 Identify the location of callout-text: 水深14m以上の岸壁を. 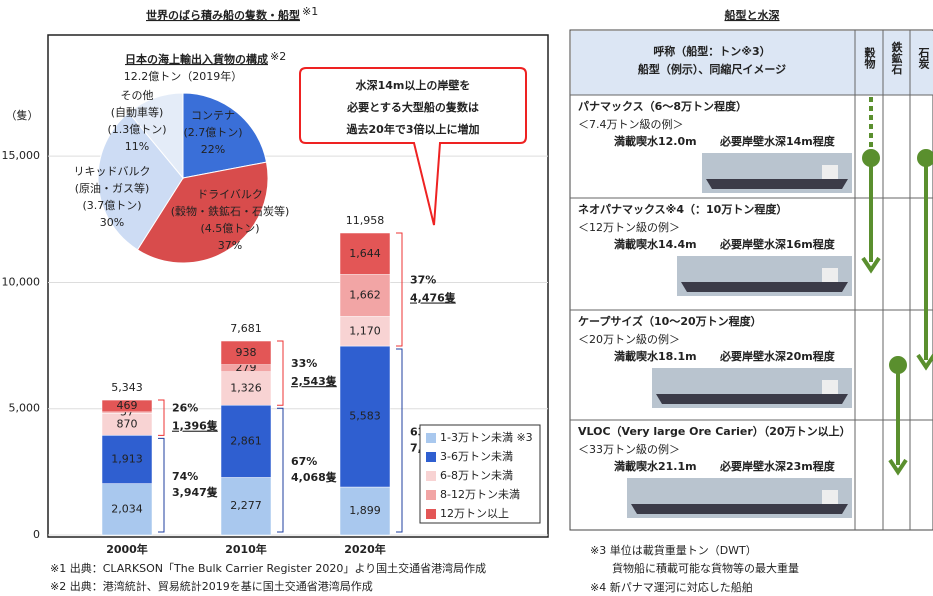
(413, 85).